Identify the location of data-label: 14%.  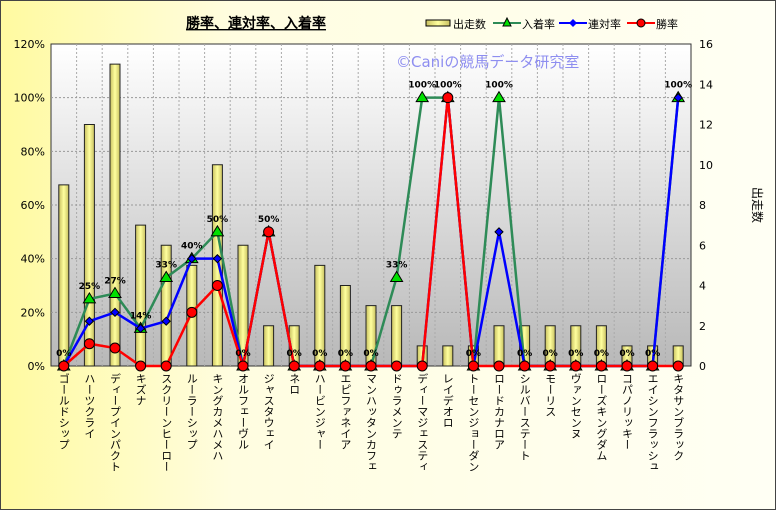
(141, 316).